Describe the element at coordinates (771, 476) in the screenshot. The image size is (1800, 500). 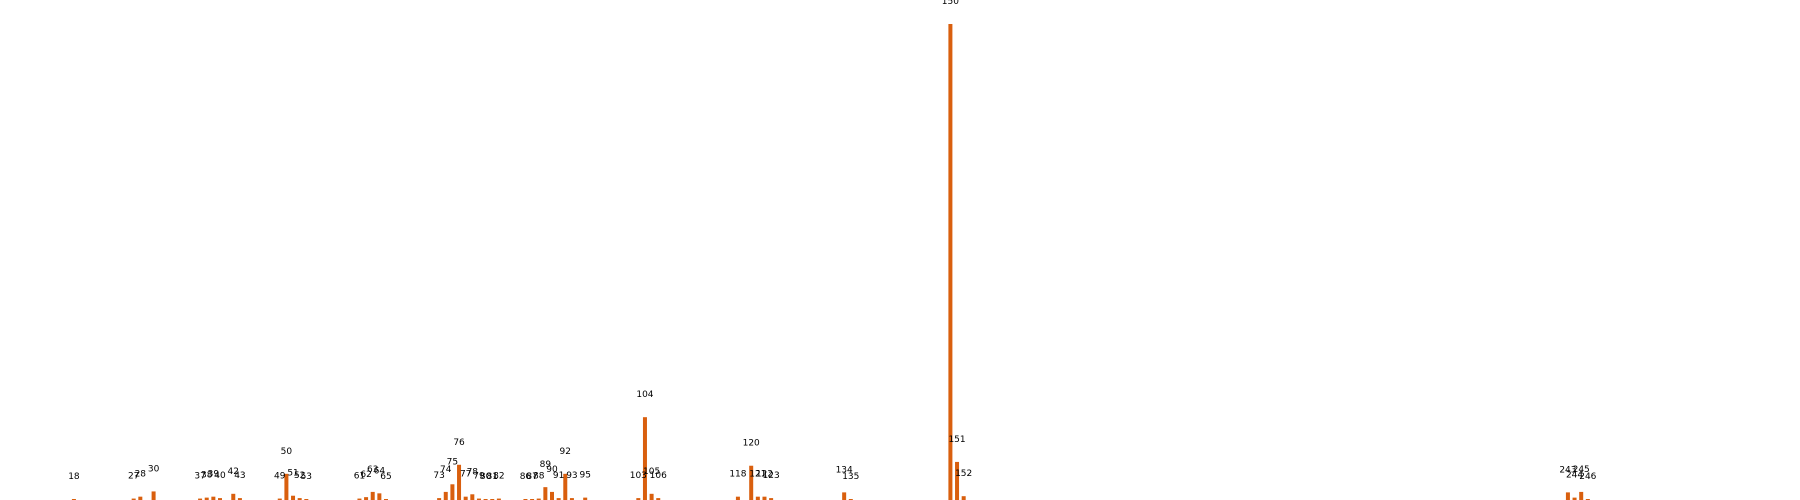
I see `bar-label-123: 123` at that location.